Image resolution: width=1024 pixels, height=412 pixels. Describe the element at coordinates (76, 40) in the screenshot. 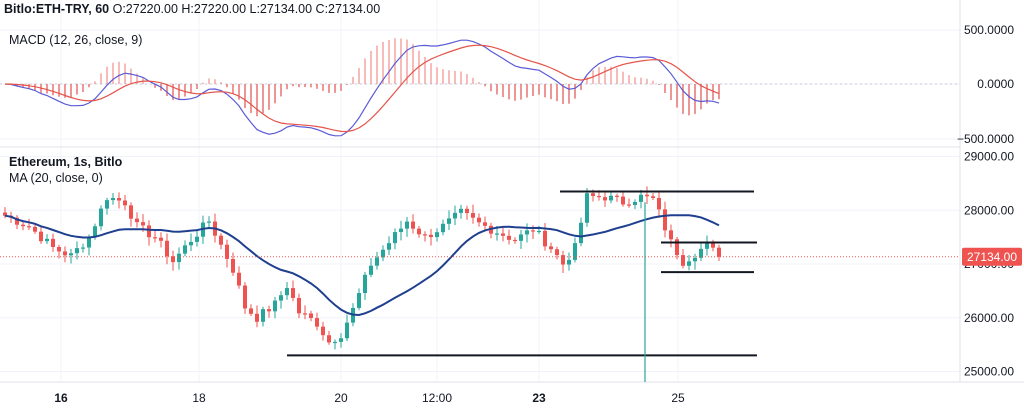

I see `macd-legend: MACD (12, 26, close, 9)` at that location.